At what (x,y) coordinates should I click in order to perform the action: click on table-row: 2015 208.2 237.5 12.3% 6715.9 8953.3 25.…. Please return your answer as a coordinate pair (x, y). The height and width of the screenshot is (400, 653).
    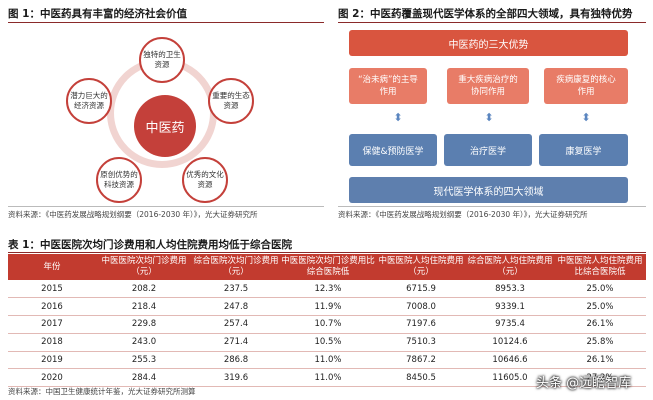
    Looking at the image, I should click on (327, 289).